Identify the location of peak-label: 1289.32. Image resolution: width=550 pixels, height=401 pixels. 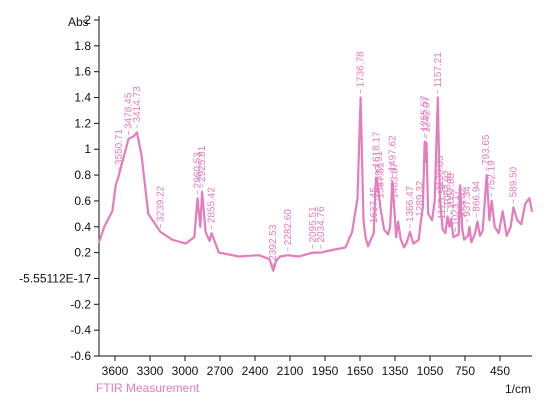
(420, 198).